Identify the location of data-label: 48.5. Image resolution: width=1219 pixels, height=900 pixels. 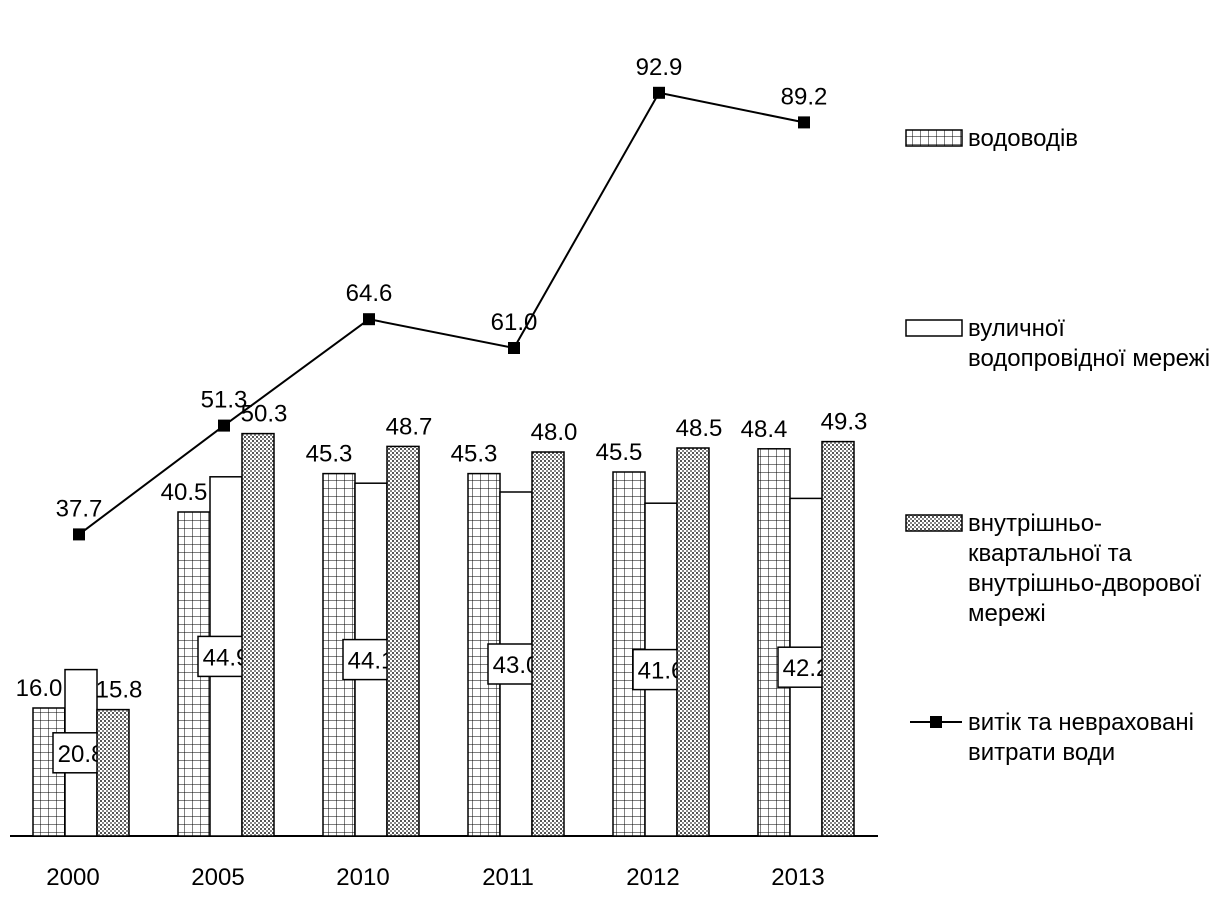
(699, 428).